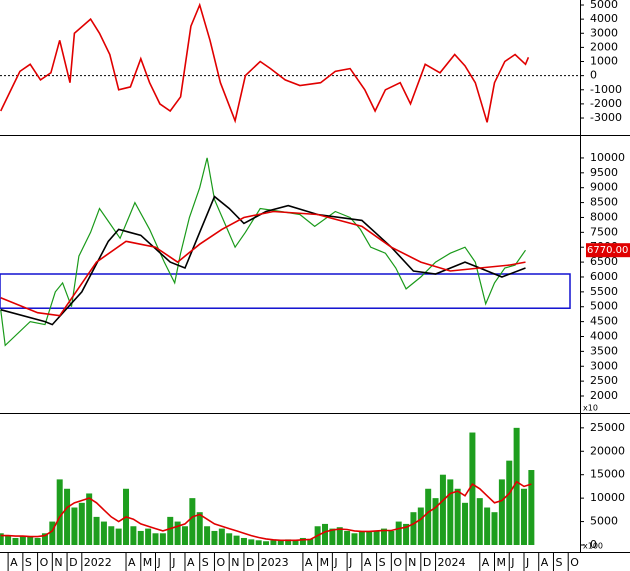  I want to click on y-tick-label: -1000, so click(606, 89).